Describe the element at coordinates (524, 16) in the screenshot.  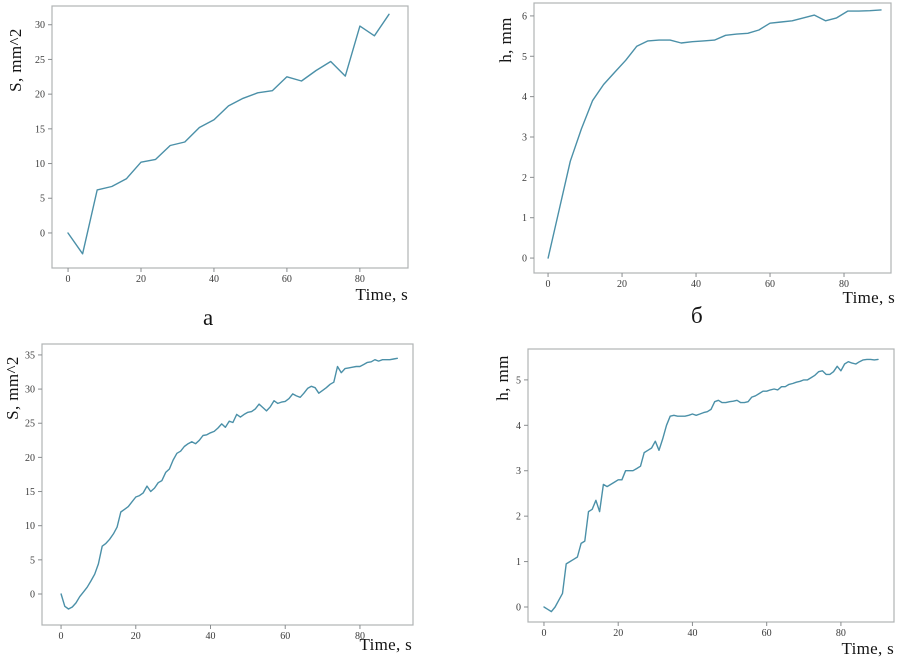
I see `y-tick-label: 6` at that location.